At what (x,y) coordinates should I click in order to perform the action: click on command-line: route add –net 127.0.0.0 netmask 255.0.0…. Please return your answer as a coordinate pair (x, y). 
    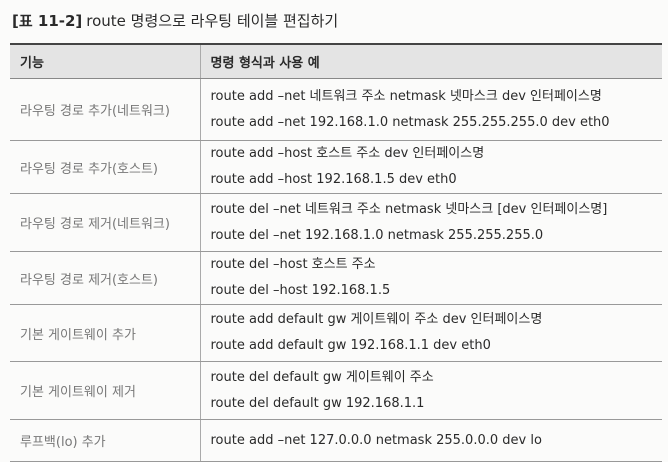
    Looking at the image, I should click on (376, 440).